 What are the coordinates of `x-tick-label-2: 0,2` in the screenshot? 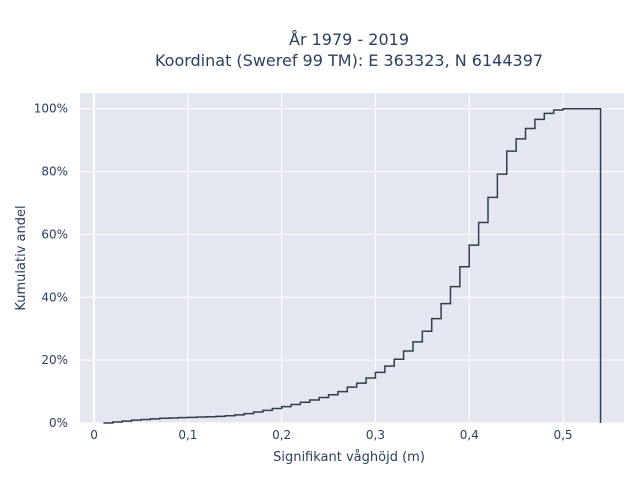 It's located at (281, 435).